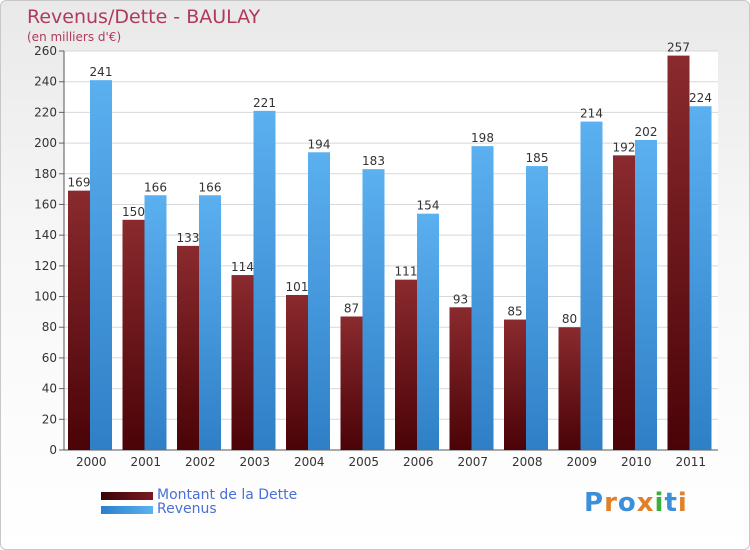 The height and width of the screenshot is (550, 750). I want to click on data-label: 202, so click(646, 132).